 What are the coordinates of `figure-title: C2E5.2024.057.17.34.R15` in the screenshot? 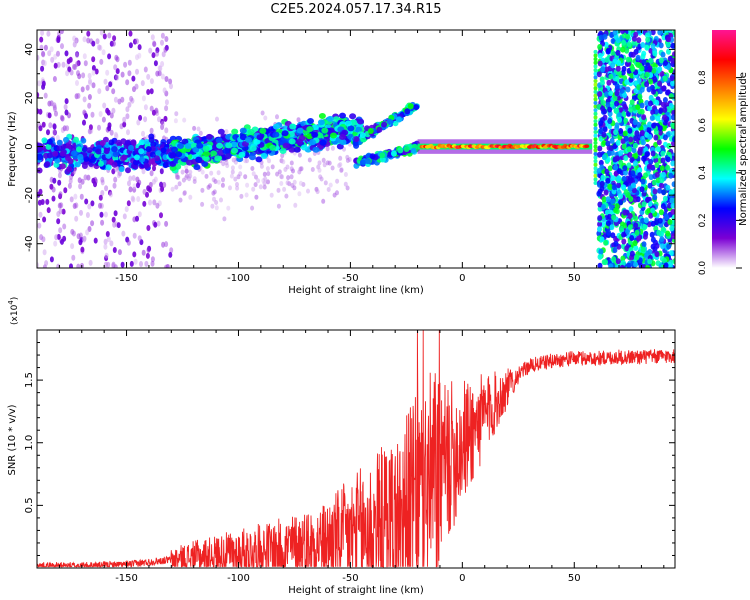 It's located at (355, 9).